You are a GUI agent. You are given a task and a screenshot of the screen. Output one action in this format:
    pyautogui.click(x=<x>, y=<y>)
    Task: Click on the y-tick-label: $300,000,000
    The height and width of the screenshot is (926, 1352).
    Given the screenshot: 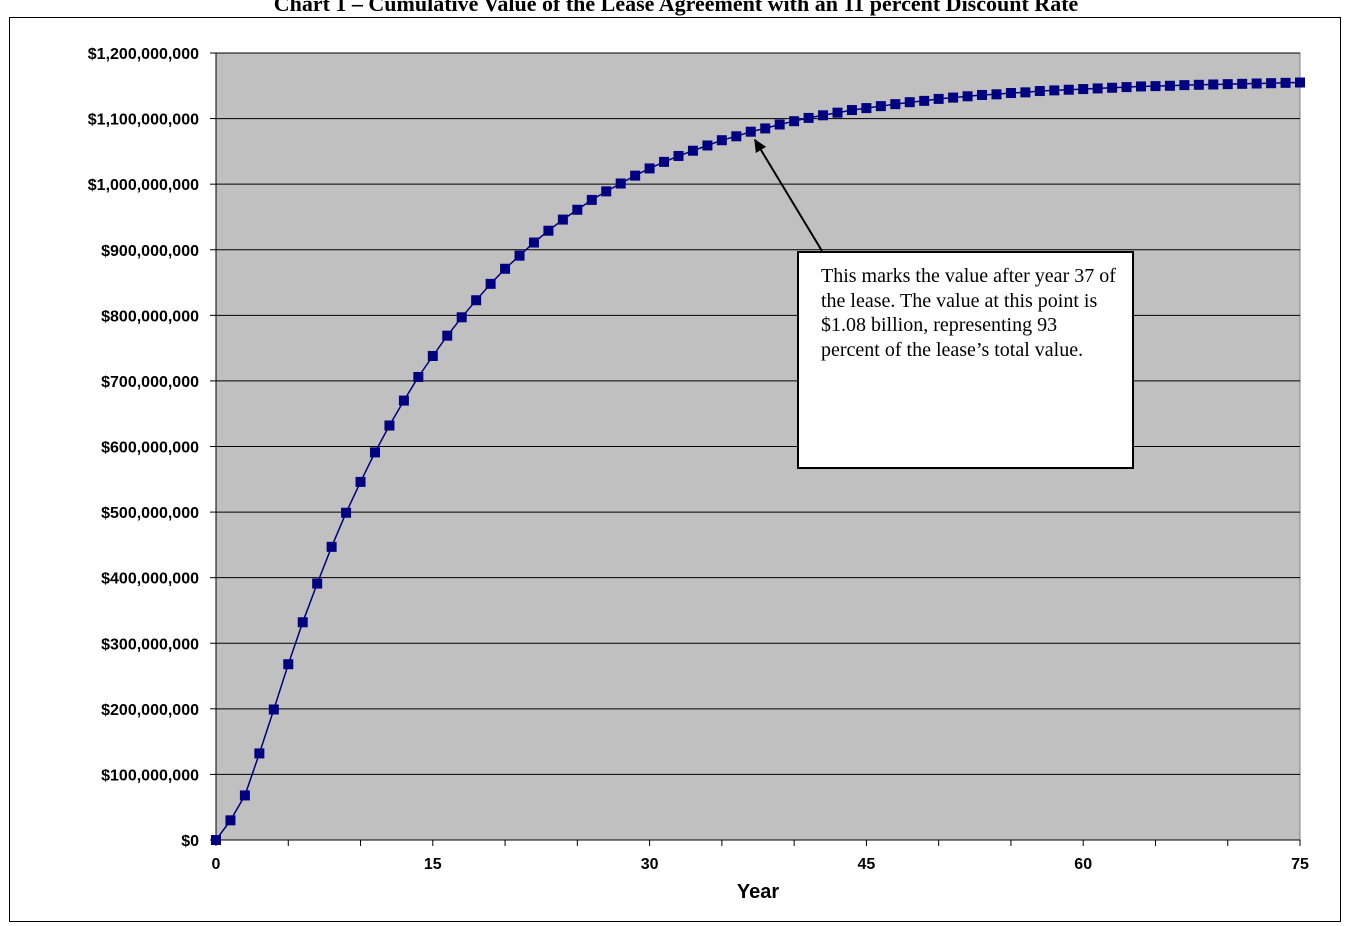 What is the action you would take?
    pyautogui.click(x=150, y=644)
    